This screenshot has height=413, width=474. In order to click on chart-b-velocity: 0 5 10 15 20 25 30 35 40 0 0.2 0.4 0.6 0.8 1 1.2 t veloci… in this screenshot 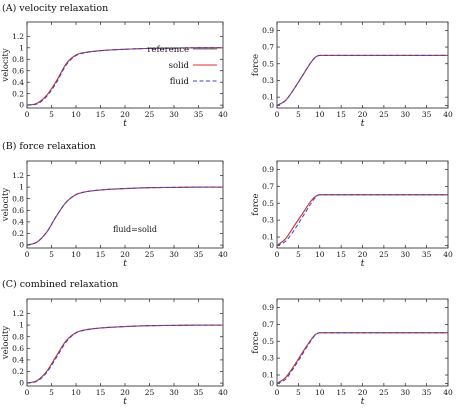, I will do `click(114, 214)`.